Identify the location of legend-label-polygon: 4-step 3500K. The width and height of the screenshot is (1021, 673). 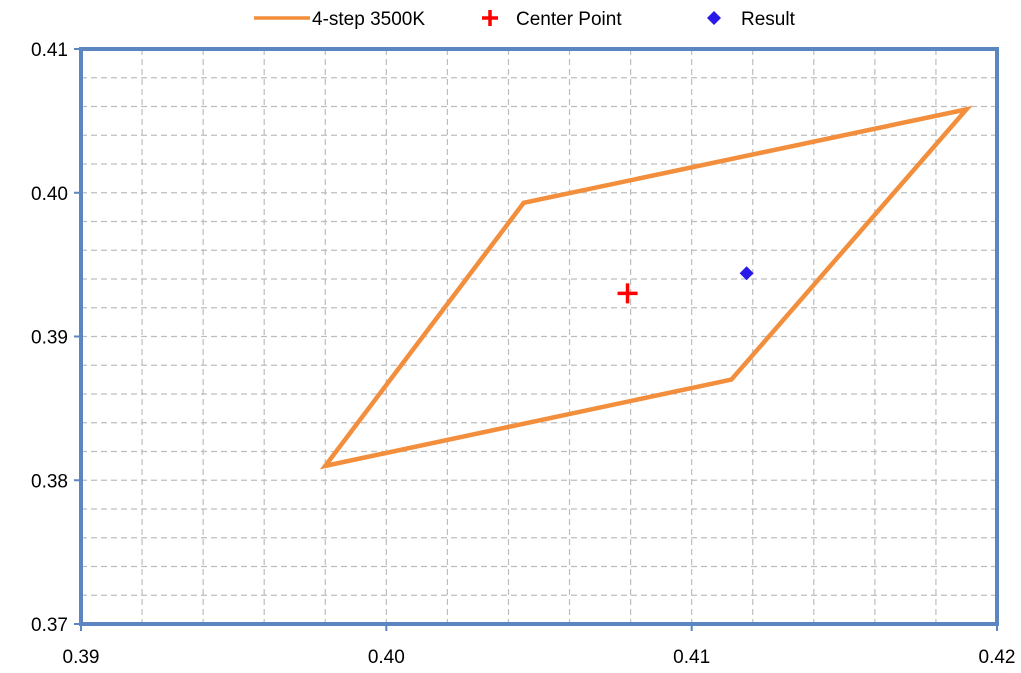
(368, 19).